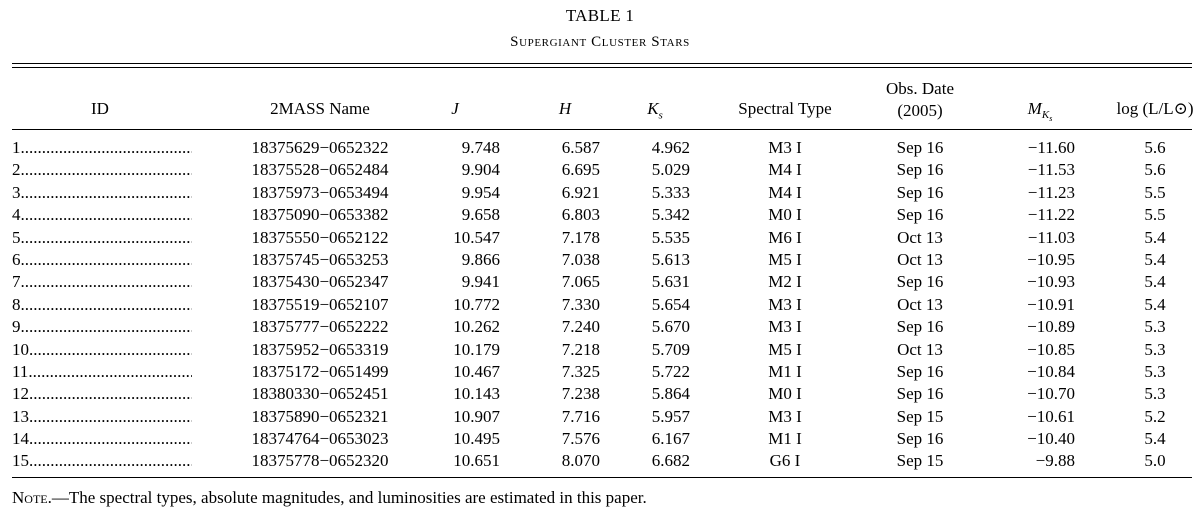 Image resolution: width=1200 pixels, height=520 pixels. Describe the element at coordinates (1155, 215) in the screenshot. I see `cell-log-luminosity: 5.5` at that location.